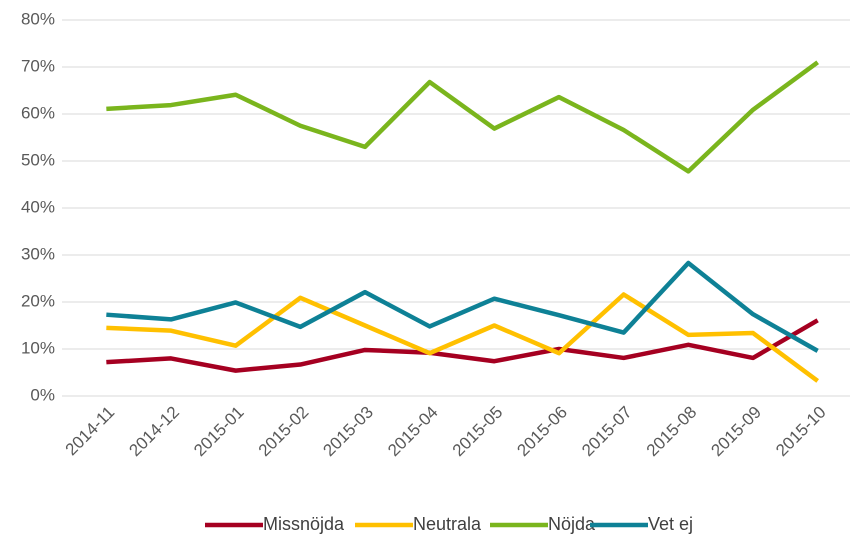  Describe the element at coordinates (38, 206) in the screenshot. I see `y-tick-label: 40%` at that location.